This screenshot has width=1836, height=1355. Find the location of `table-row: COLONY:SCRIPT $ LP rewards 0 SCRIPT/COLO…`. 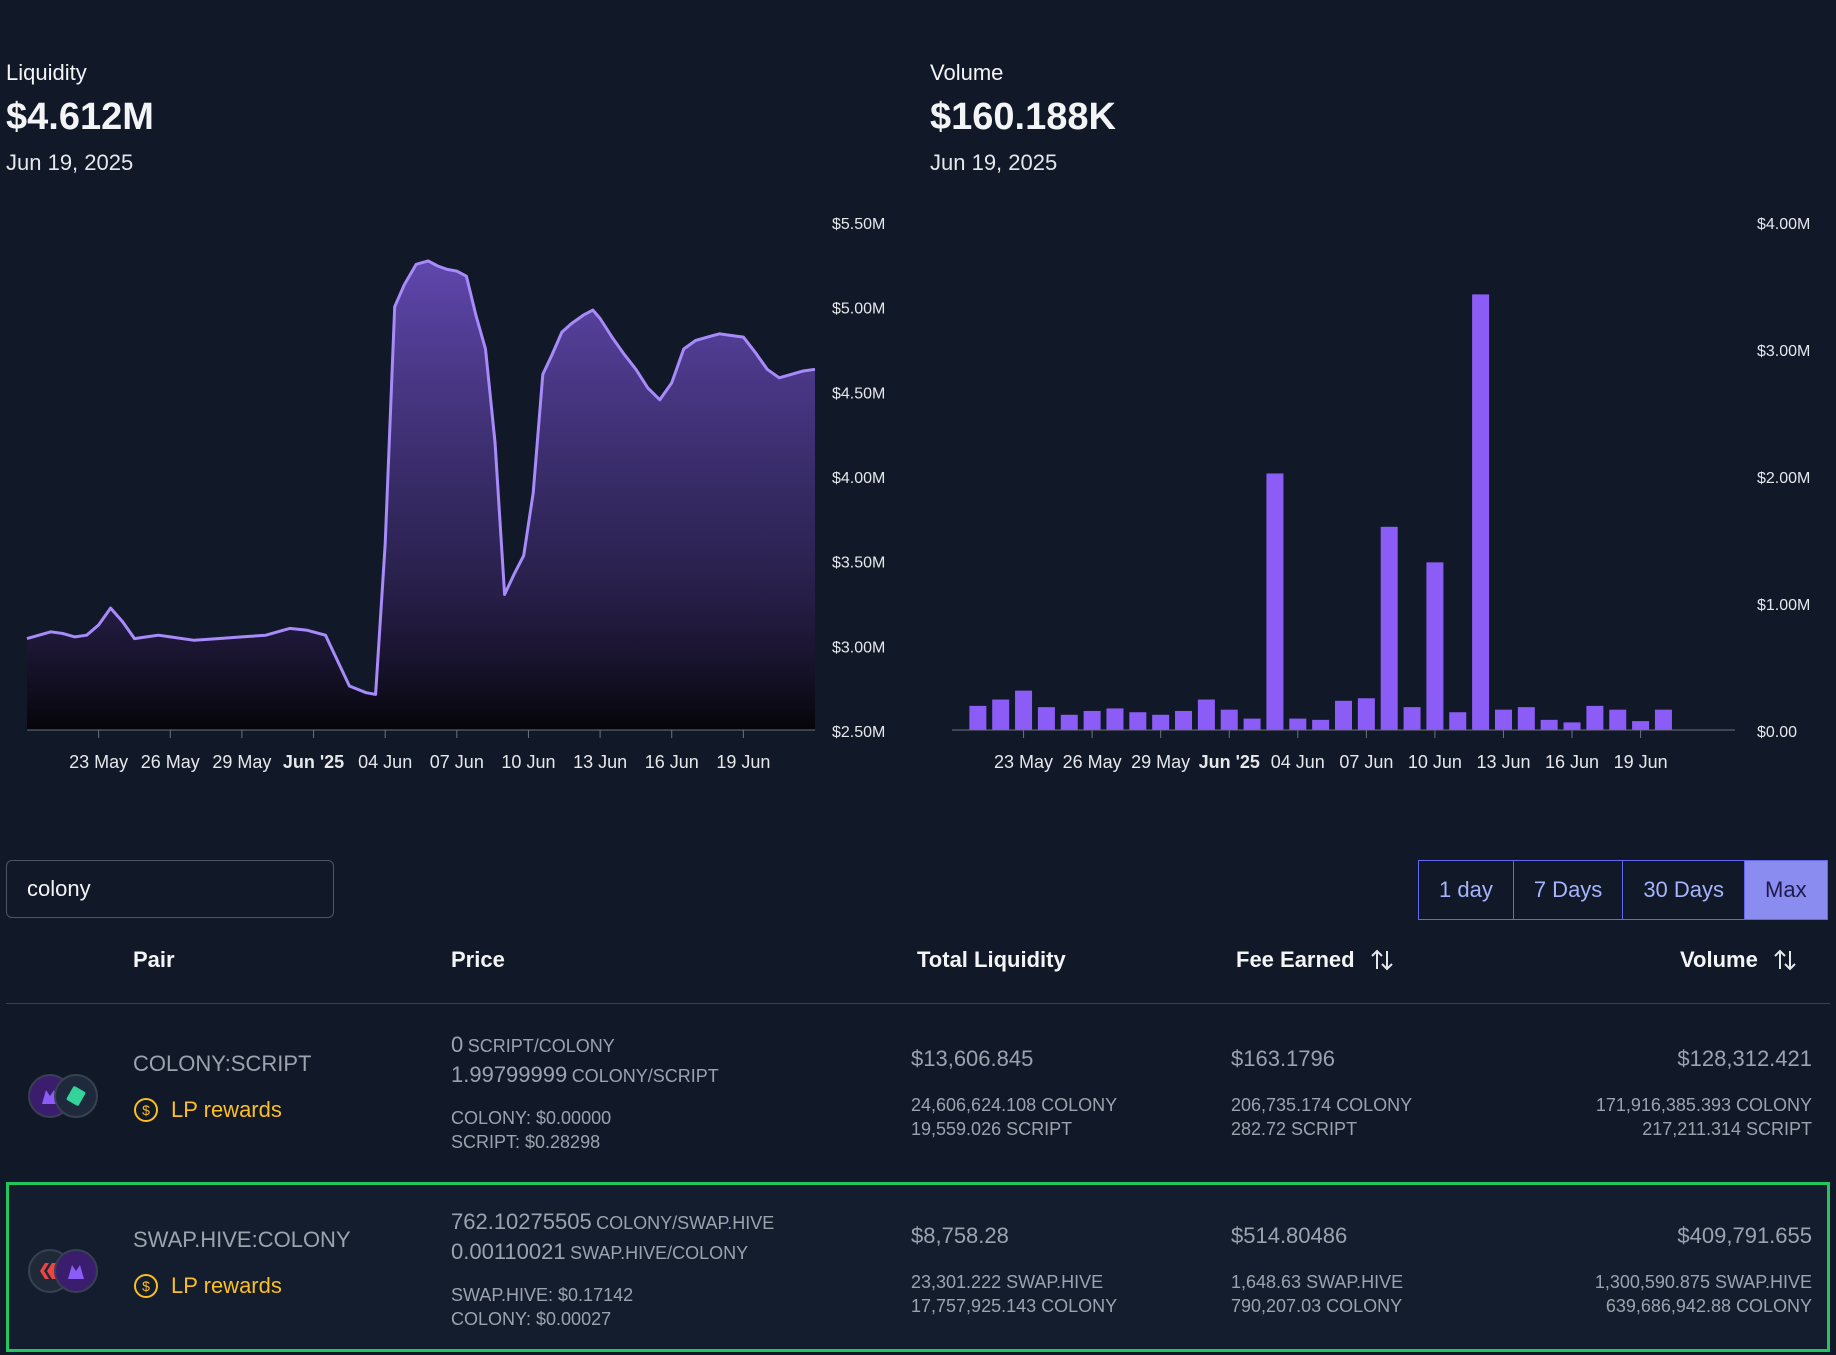

table-row: COLONY:SCRIPT $ LP rewards 0 SCRIPT/COLO… is located at coordinates (918, 1092).